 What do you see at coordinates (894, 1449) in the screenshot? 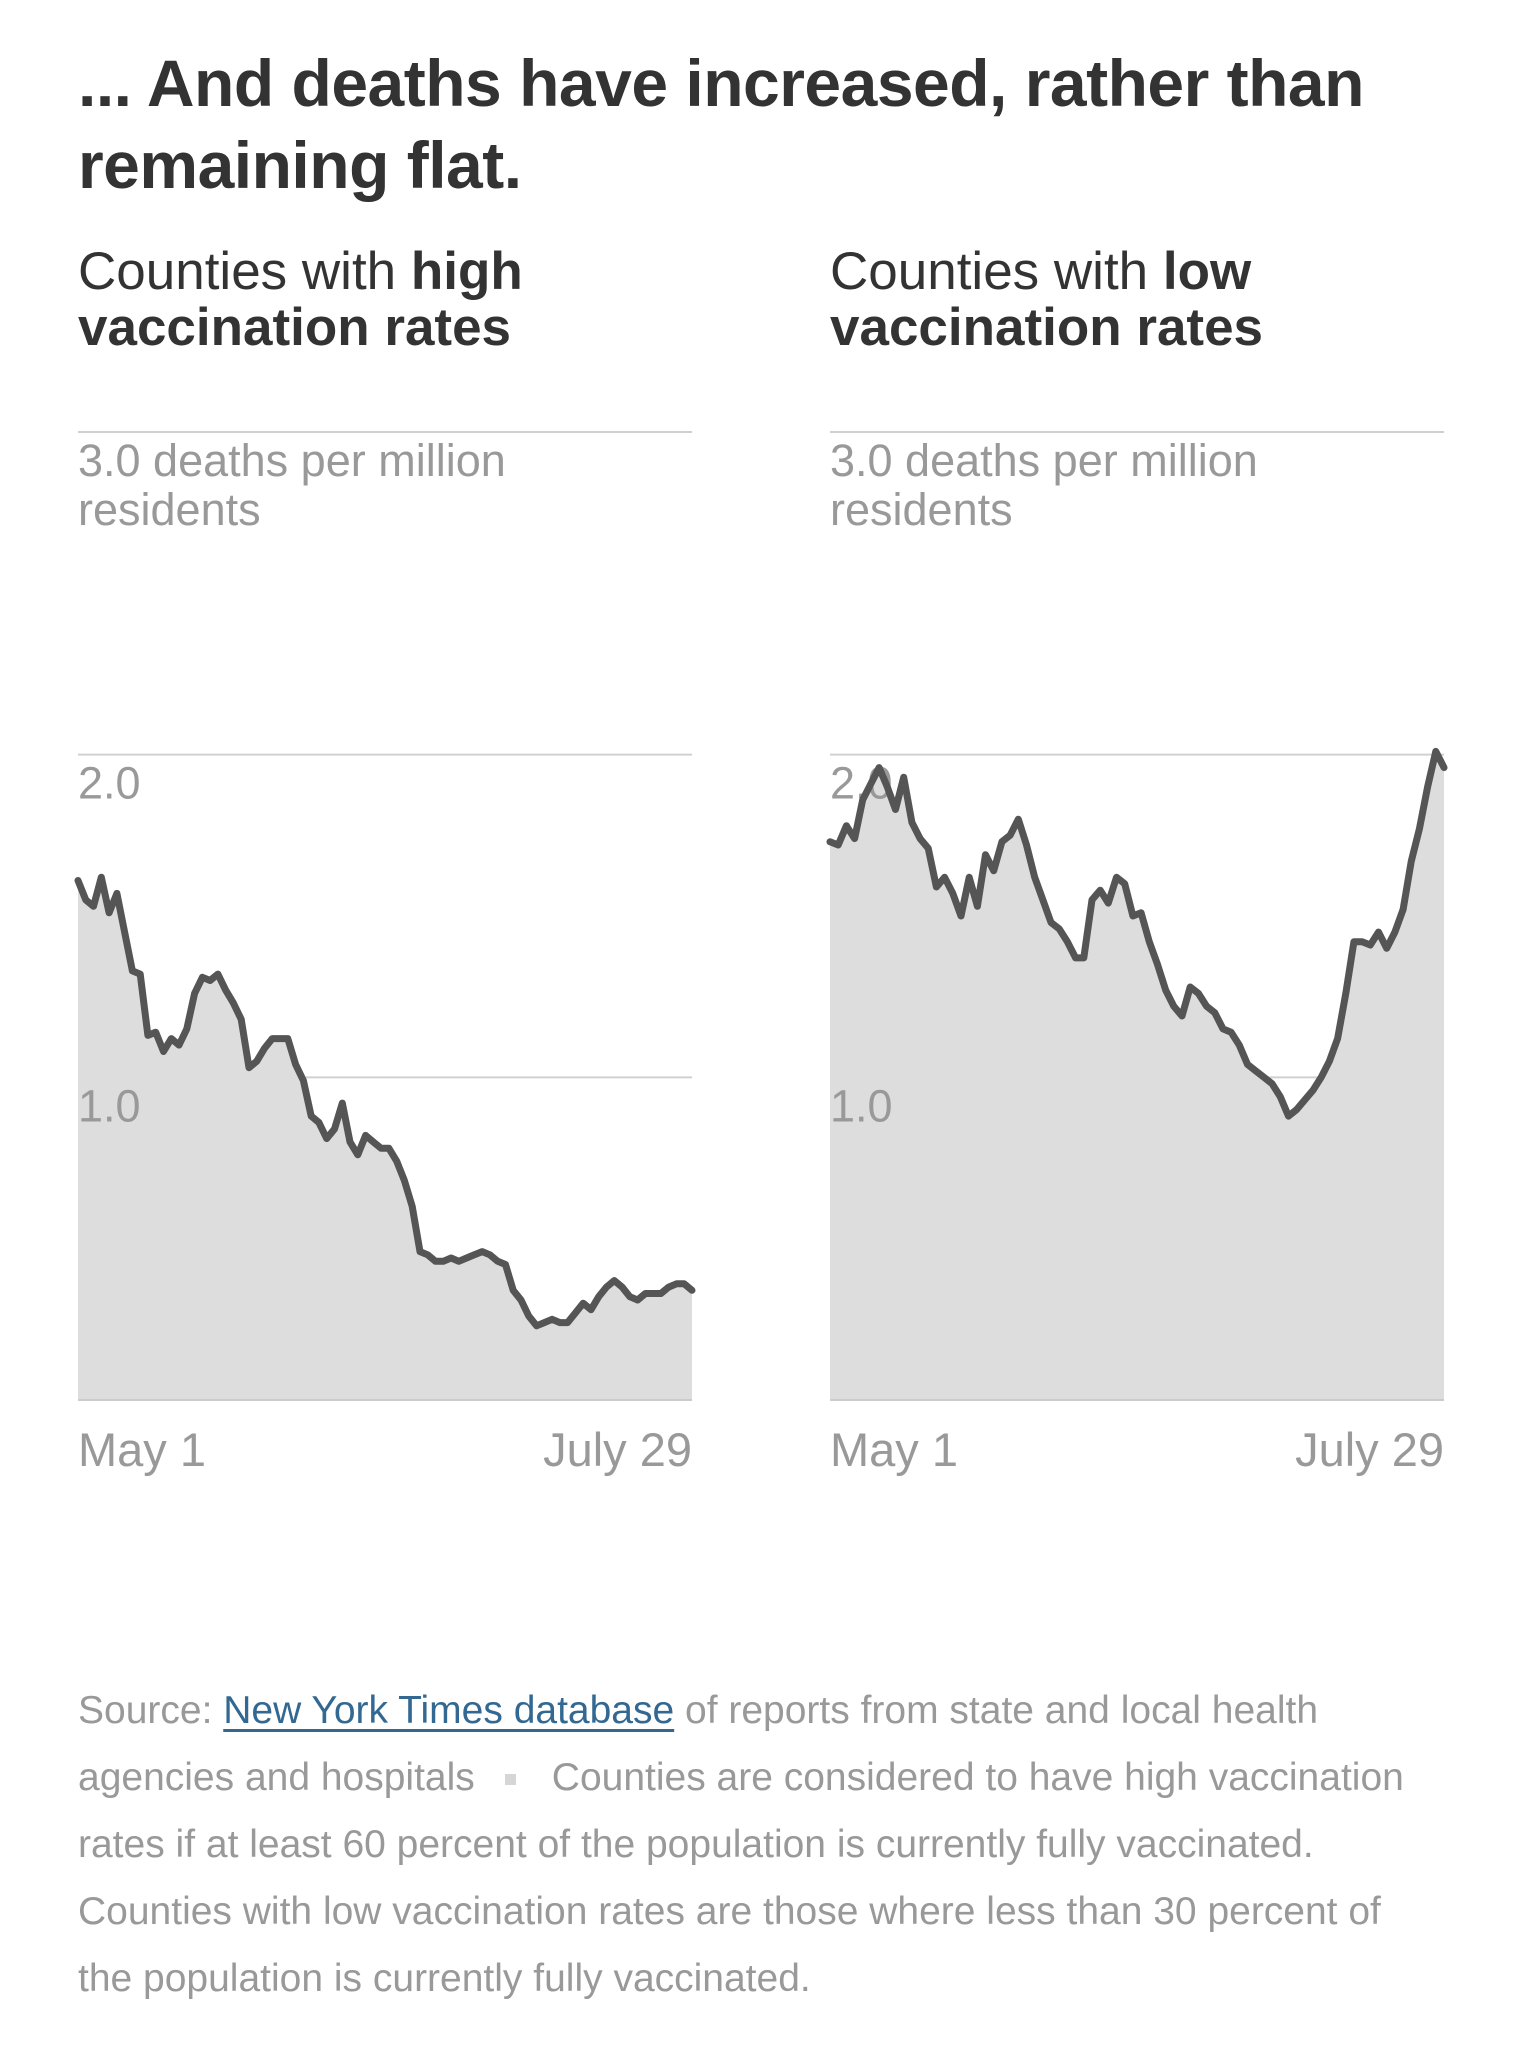
I see `x-tick-label-low-start: May 1` at bounding box center [894, 1449].